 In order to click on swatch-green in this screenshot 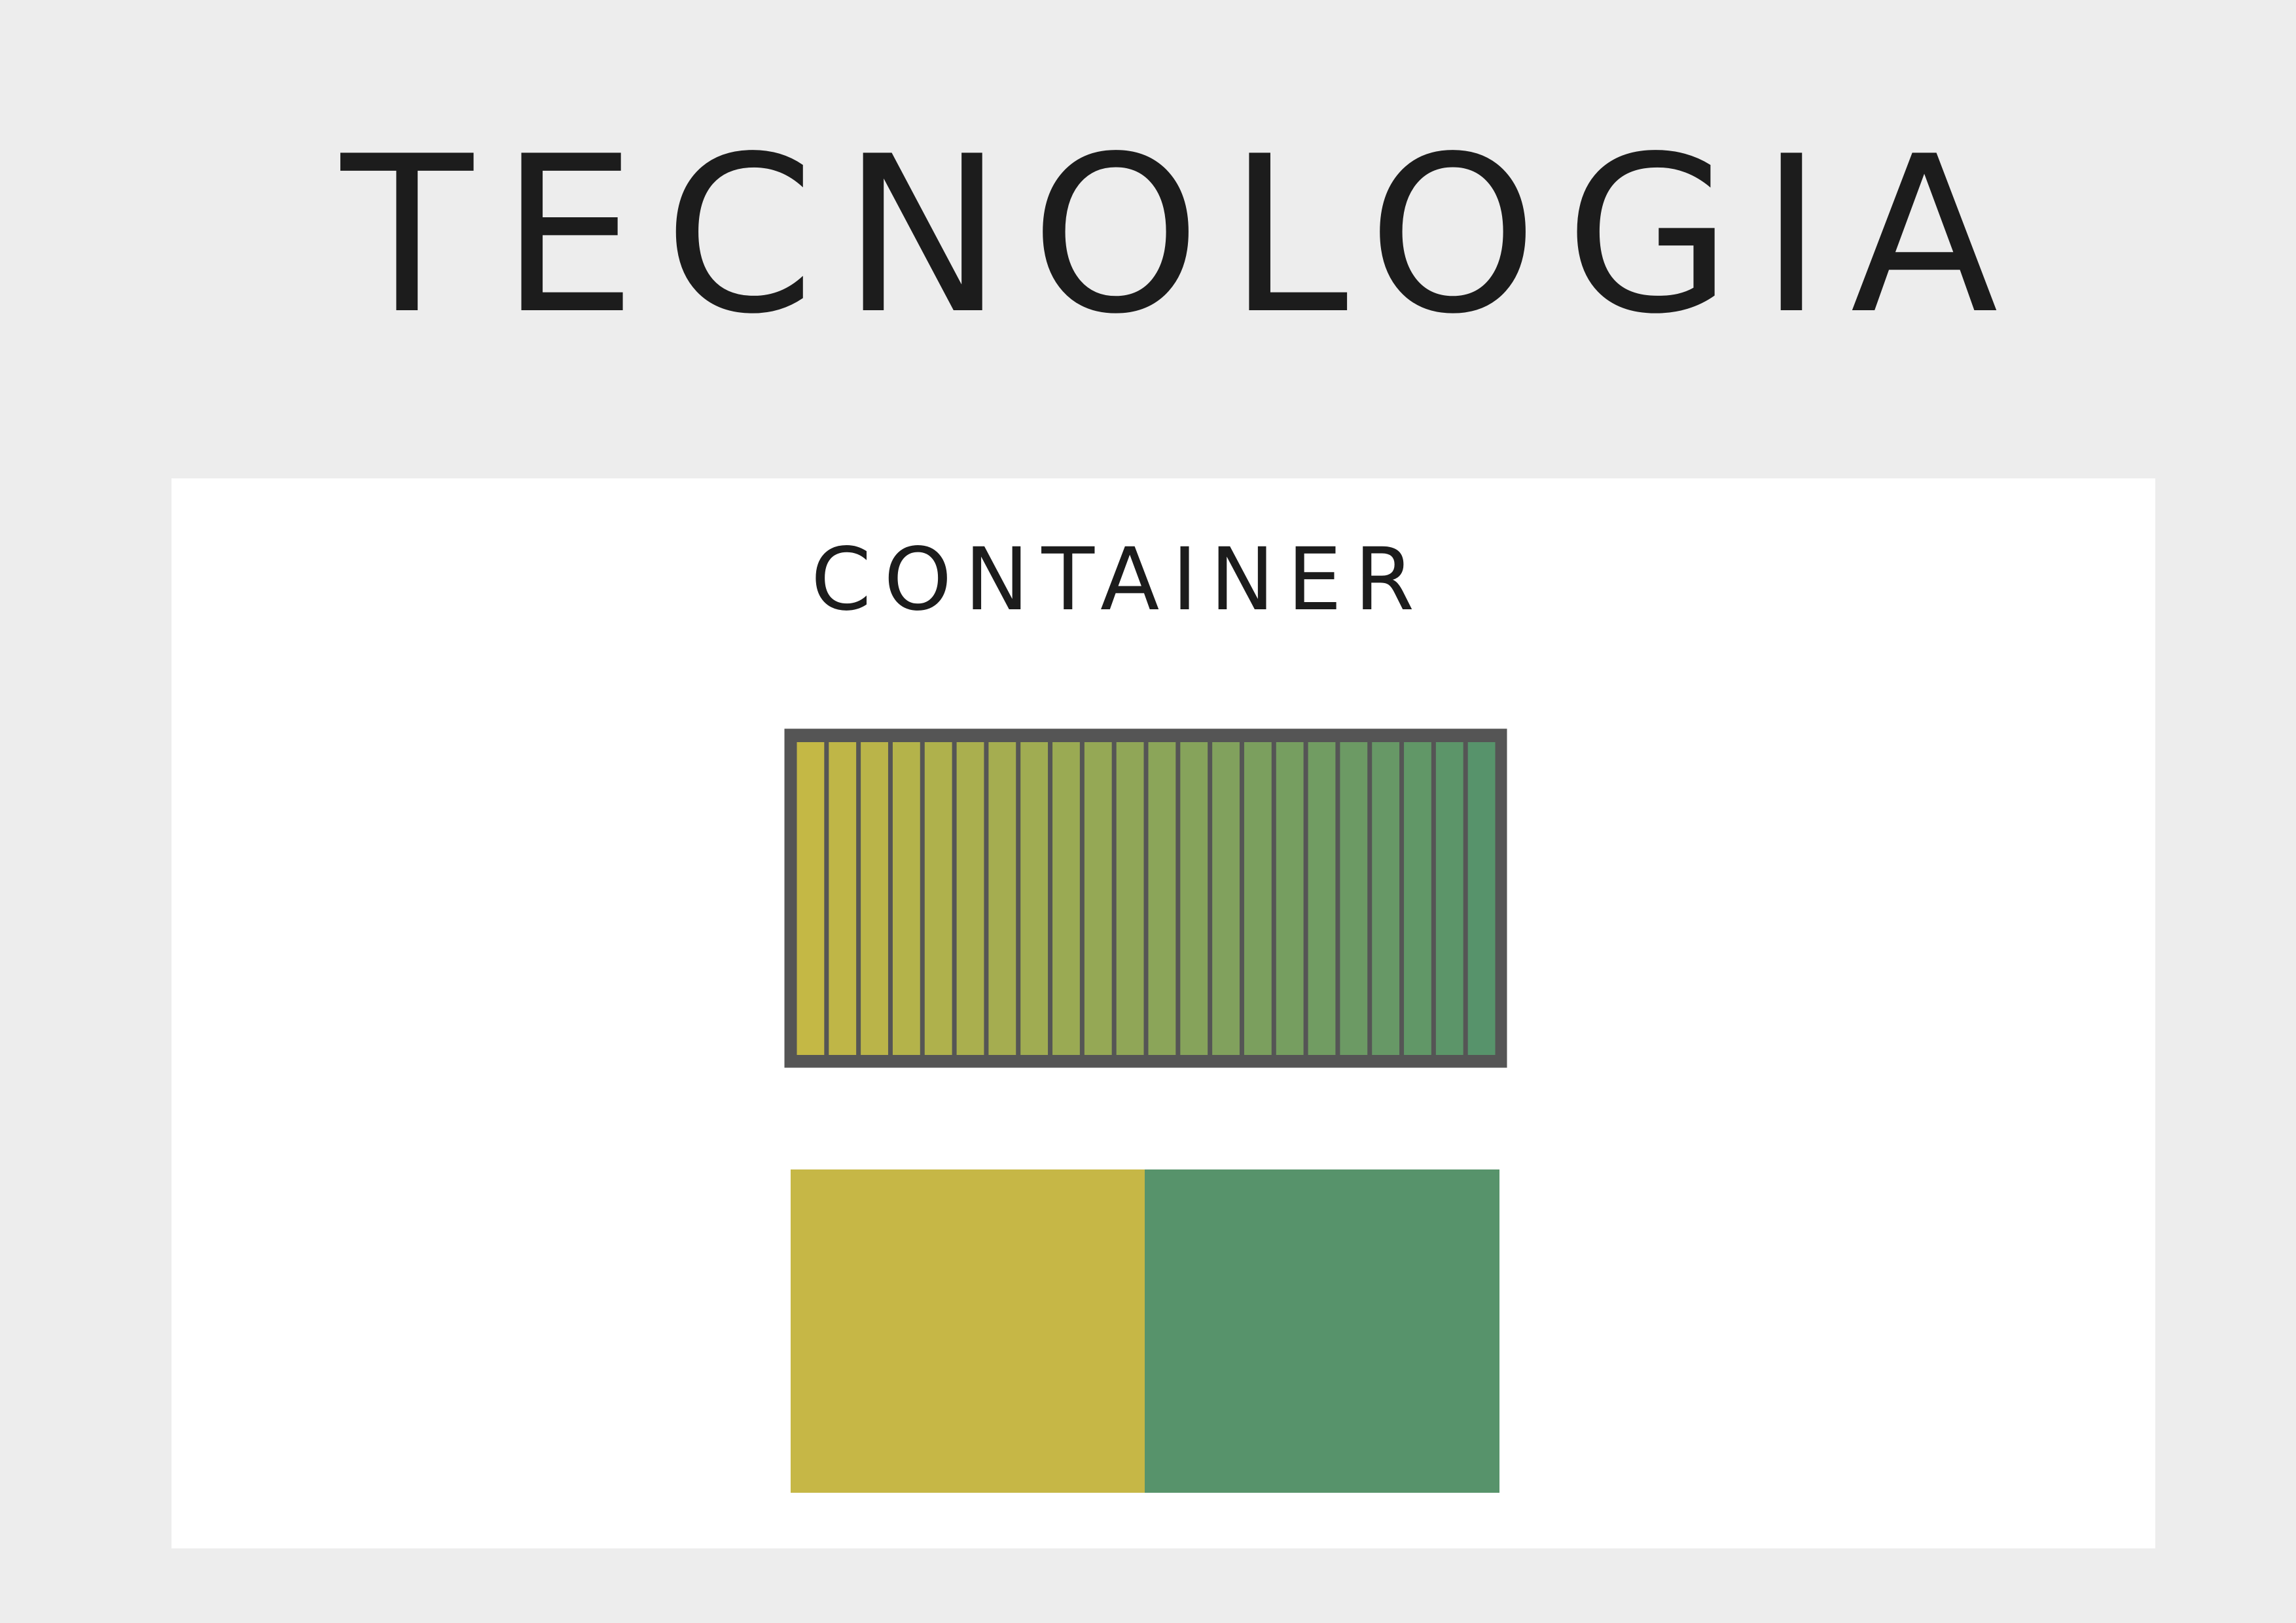, I will do `click(1322, 1331)`.